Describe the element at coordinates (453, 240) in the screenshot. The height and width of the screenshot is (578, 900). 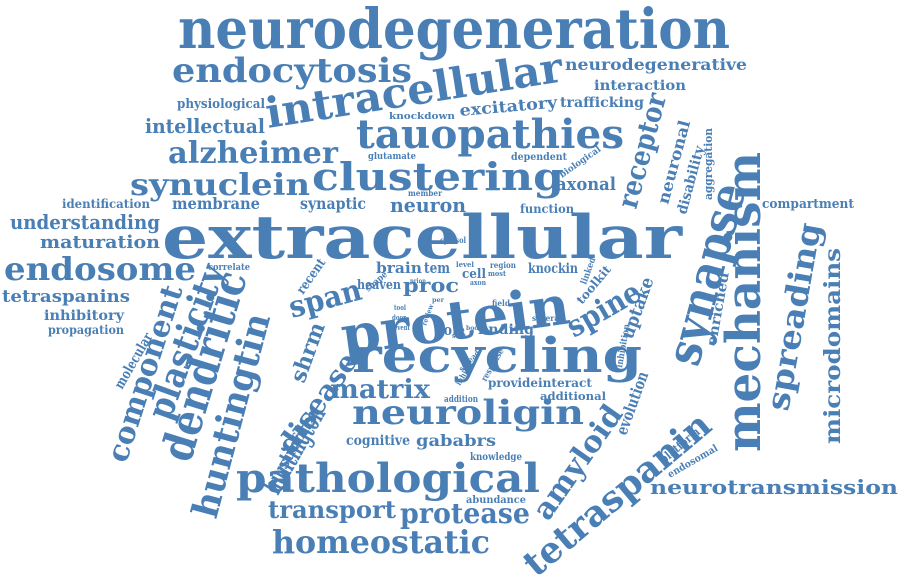
I see `word-cytosol: cytosol` at that location.